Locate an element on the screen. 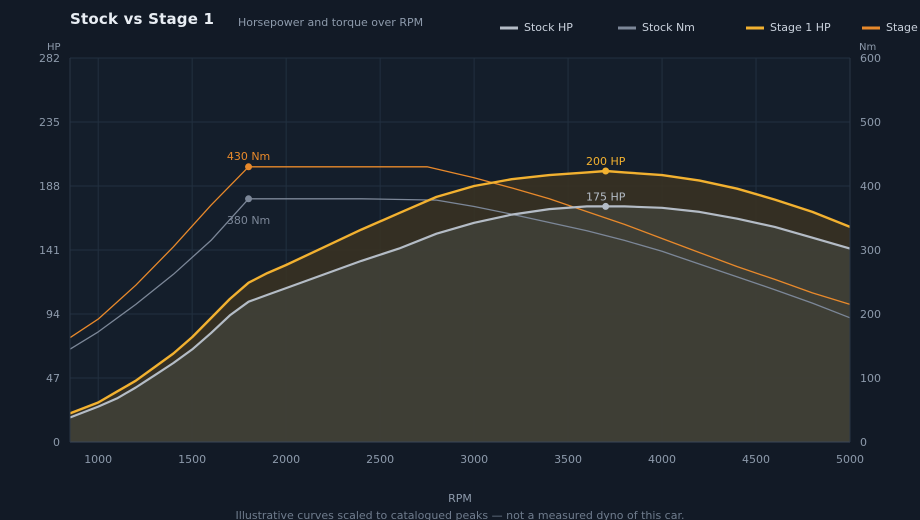  peak-label: 430 Nm is located at coordinates (248, 156).